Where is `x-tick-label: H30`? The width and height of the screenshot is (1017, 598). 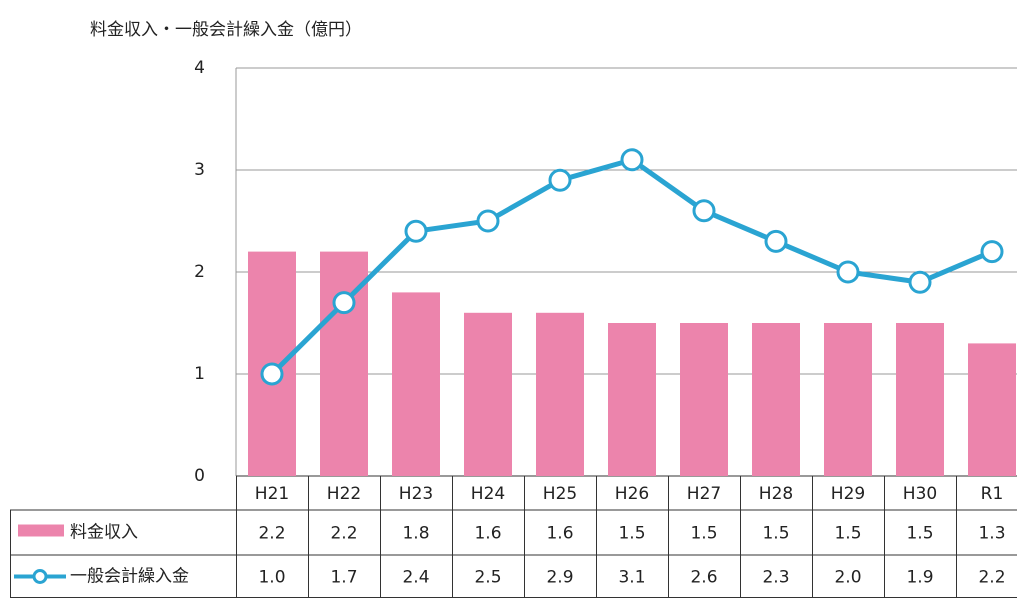 x-tick-label: H30 is located at coordinates (920, 494).